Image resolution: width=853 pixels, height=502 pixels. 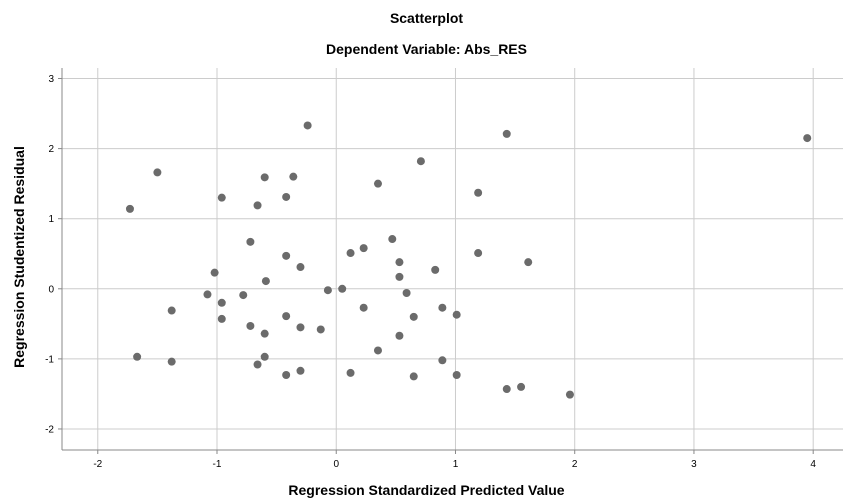 I want to click on y-tick-label: 1, so click(x=51, y=219).